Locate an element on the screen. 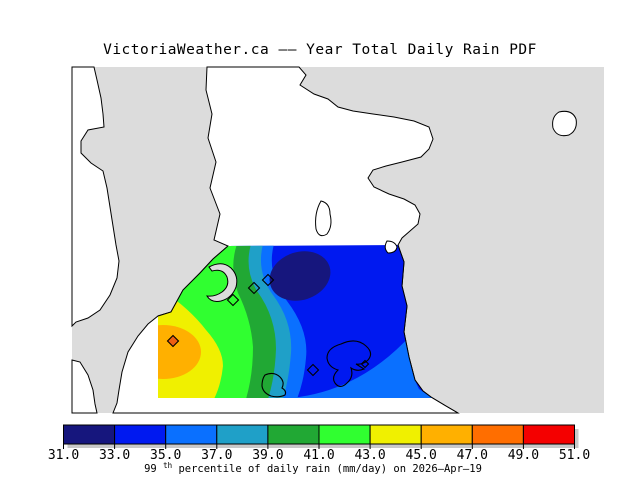  land-west-shore is located at coordinates (95, 197).